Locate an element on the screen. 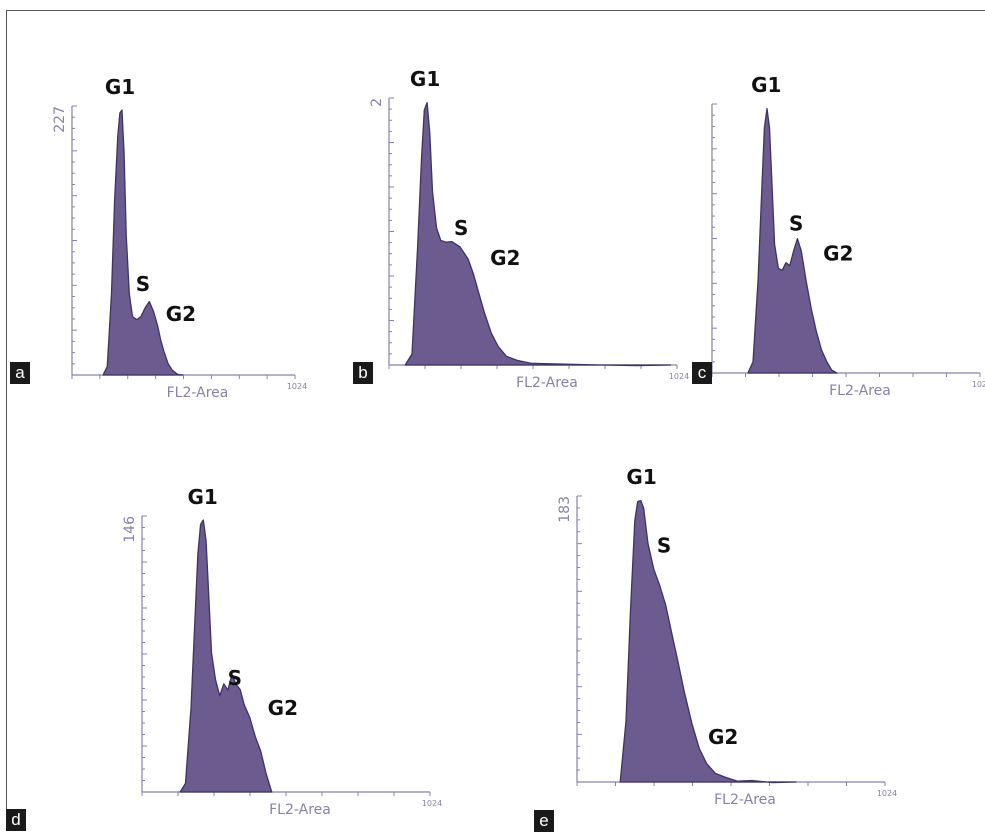  x-max-label-d: 1024 is located at coordinates (432, 803).